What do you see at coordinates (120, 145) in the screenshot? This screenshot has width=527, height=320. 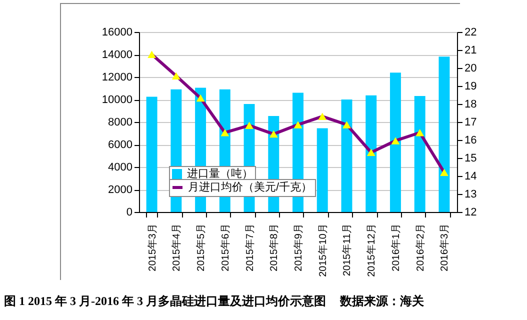 I see `y-tick-label: 6000` at bounding box center [120, 145].